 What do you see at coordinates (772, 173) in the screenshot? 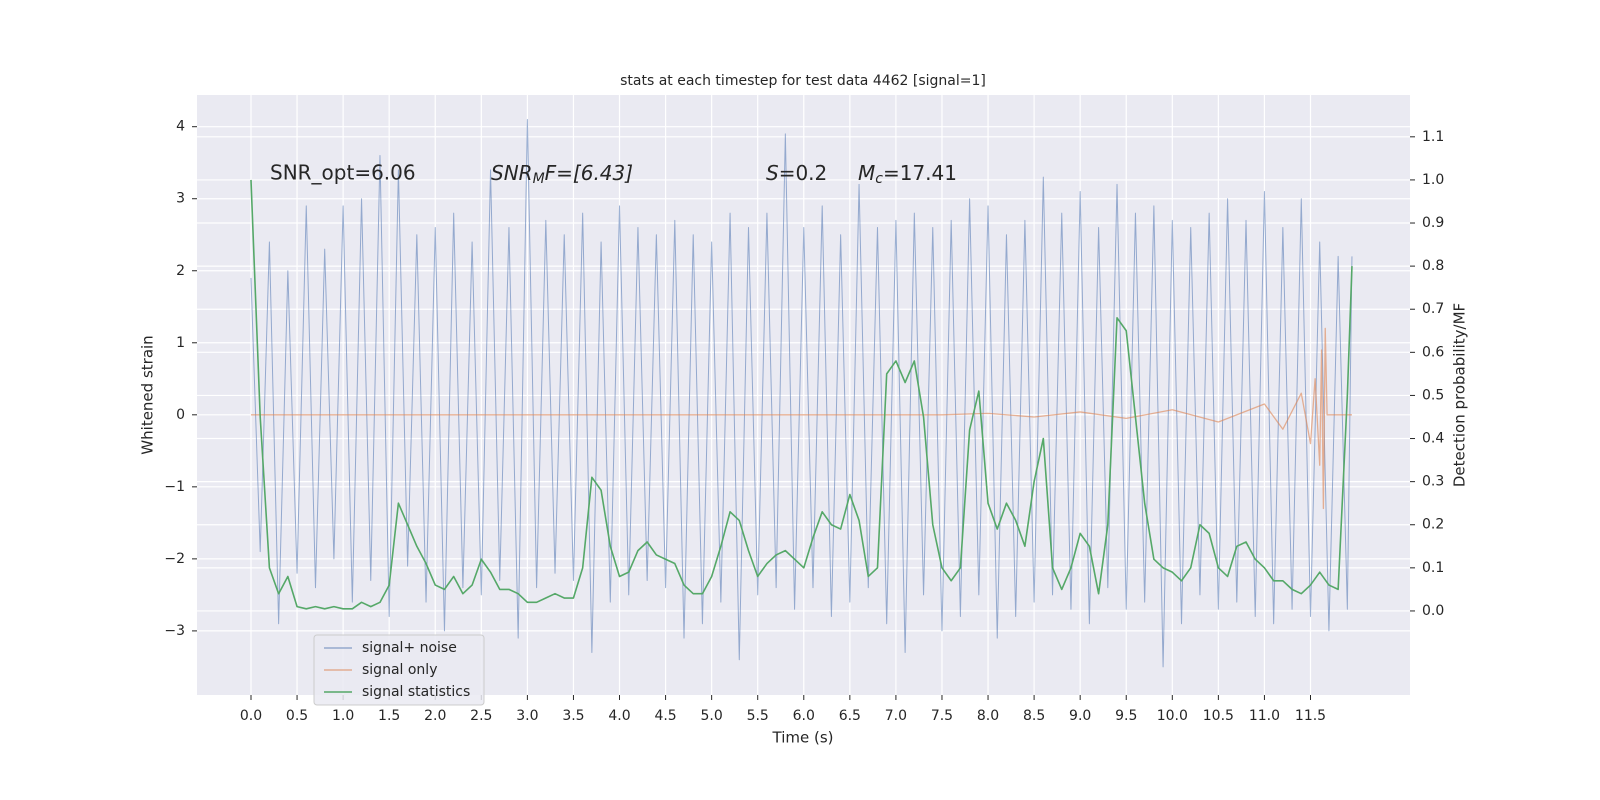
I see `annotation-part: S` at bounding box center [772, 173].